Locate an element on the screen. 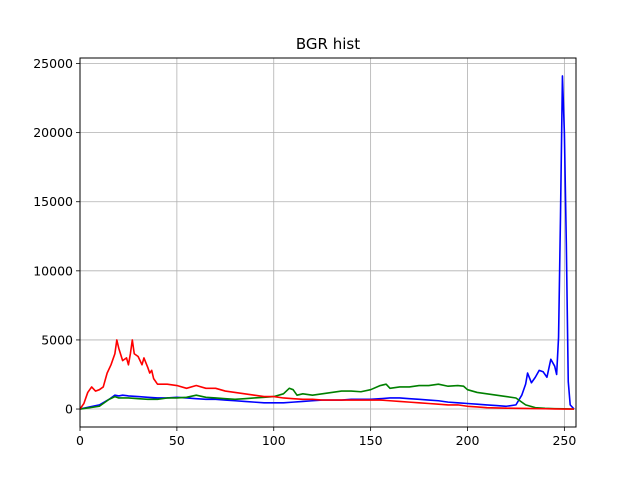  x-tick-label: 0 is located at coordinates (80, 440).